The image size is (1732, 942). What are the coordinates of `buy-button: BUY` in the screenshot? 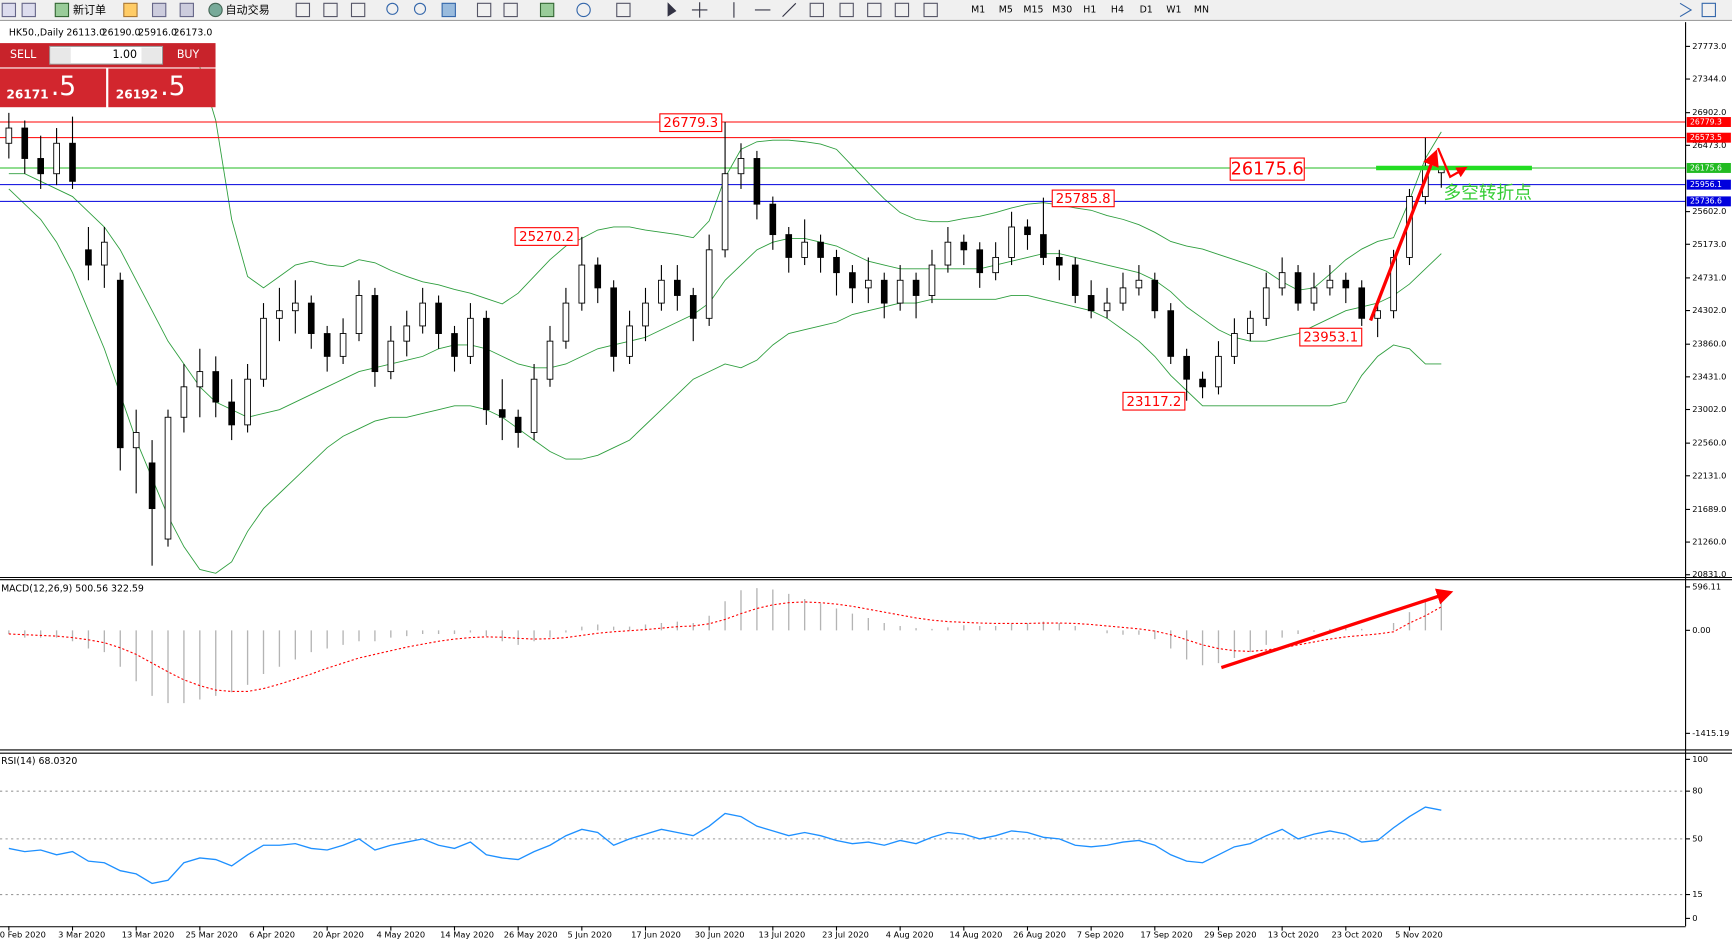 It's located at (188, 54).